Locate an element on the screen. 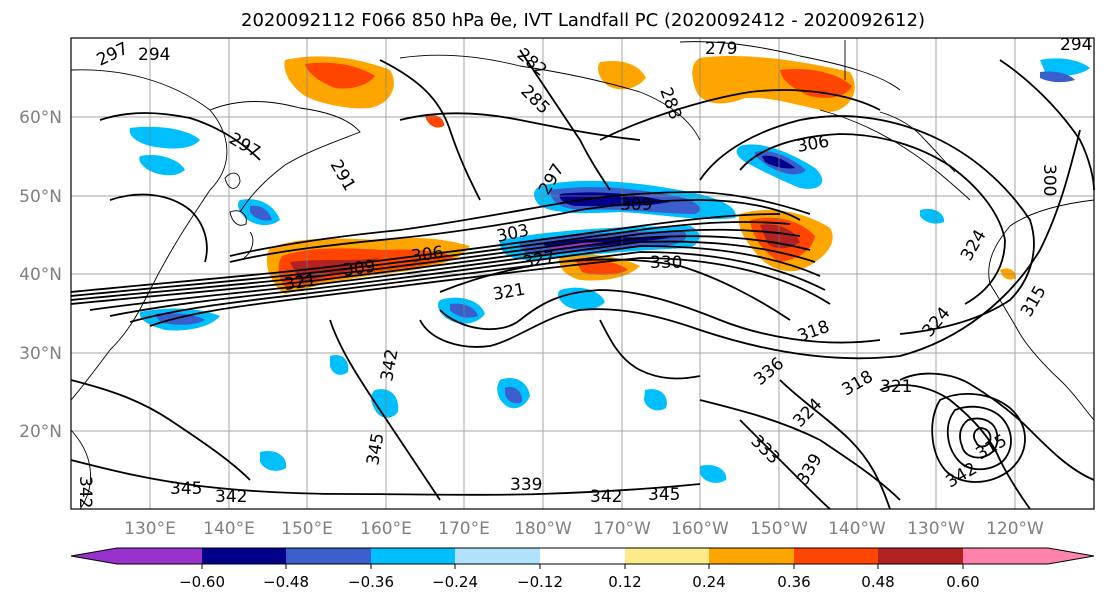 This screenshot has width=1105, height=603. lat-label: 60°N is located at coordinates (40, 118).